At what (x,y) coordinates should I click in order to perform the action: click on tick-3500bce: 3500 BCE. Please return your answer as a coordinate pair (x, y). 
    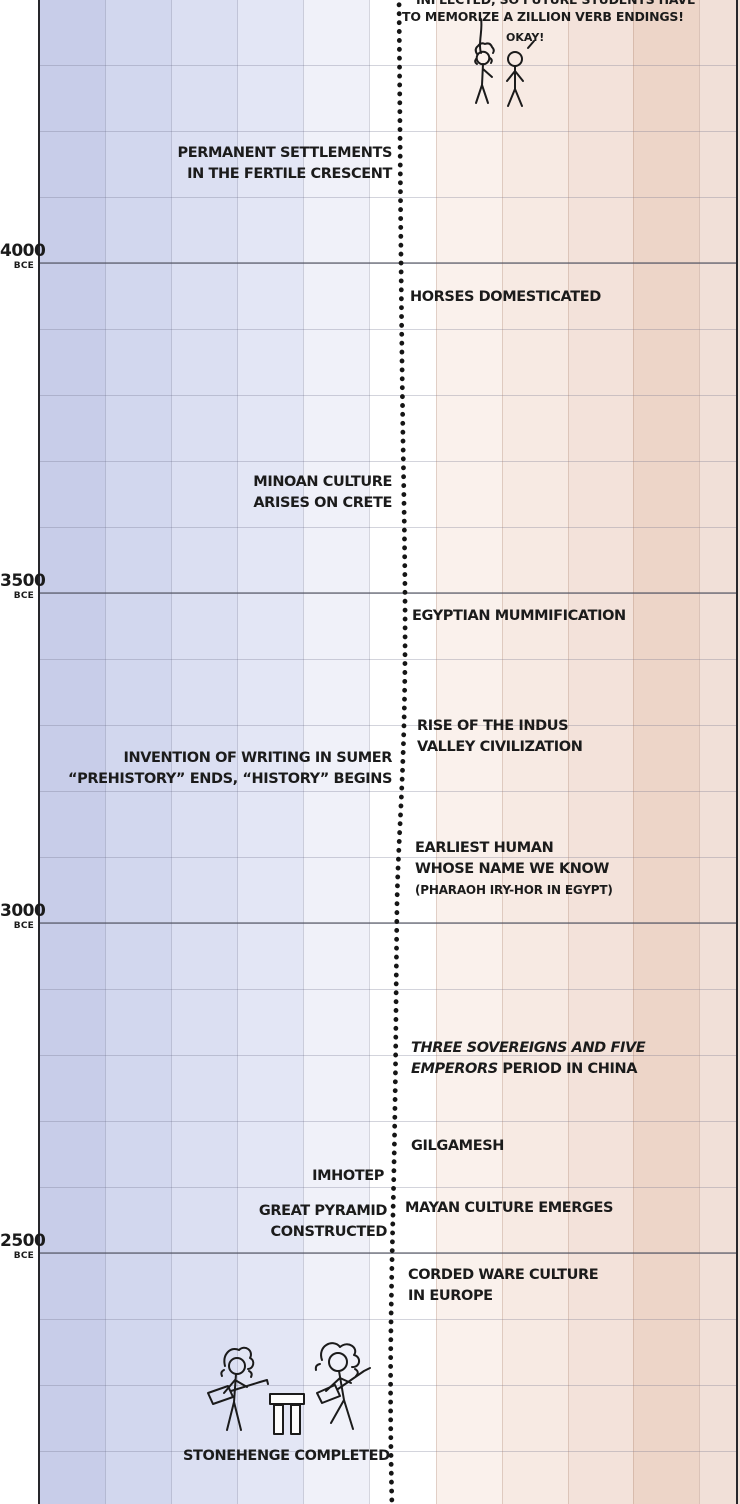
    Looking at the image, I should click on (23, 586).